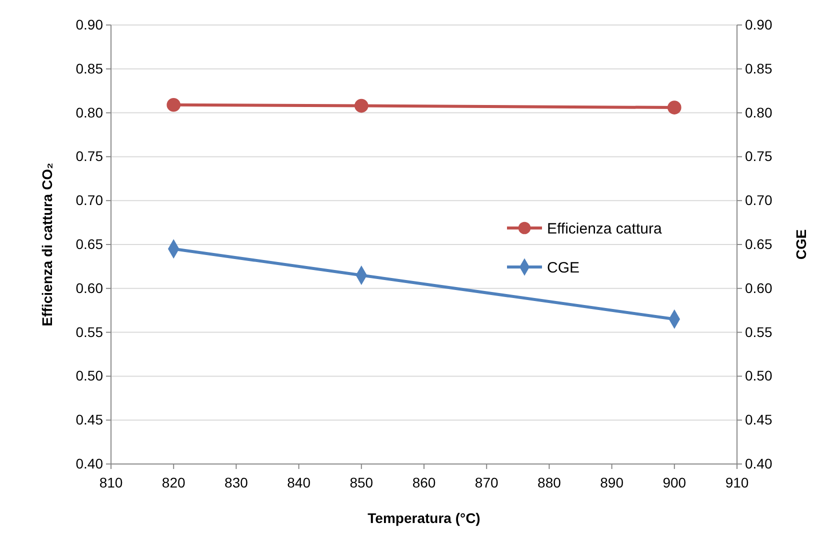  What do you see at coordinates (90, 68) in the screenshot?
I see `y-tick-label: 0.85` at bounding box center [90, 68].